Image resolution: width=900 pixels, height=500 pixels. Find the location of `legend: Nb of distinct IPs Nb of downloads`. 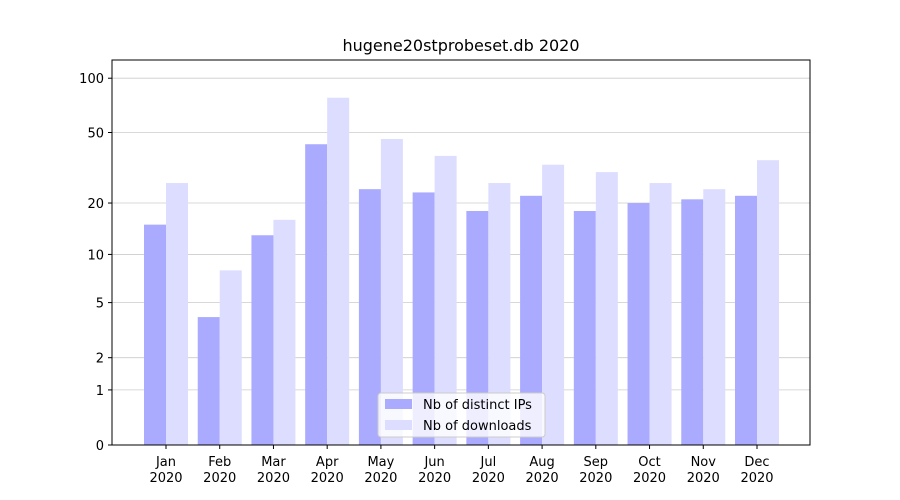

legend: Nb of distinct IPs Nb of downloads is located at coordinates (461, 415).